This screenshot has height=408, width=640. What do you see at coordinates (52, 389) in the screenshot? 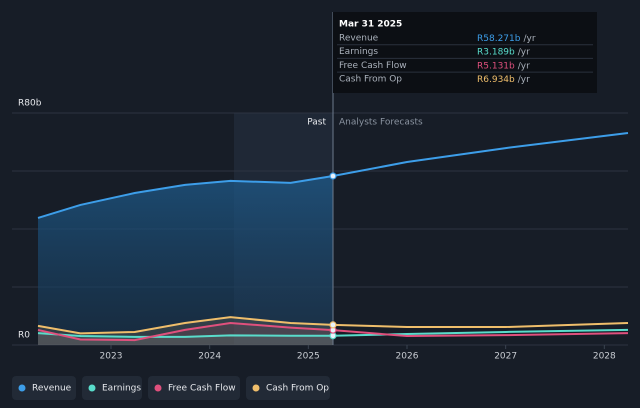
I see `legend-label: Revenue` at bounding box center [52, 389].